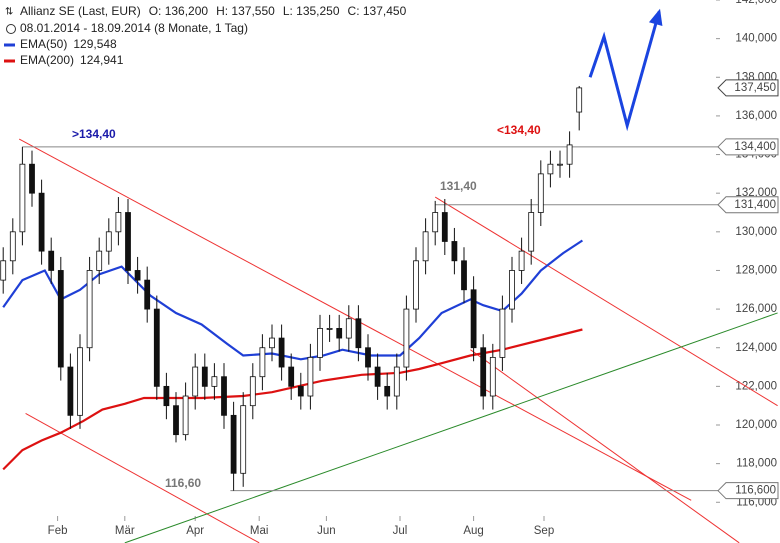 The image size is (780, 543). What do you see at coordinates (259, 531) in the screenshot?
I see `x-tick-label: Mai` at bounding box center [259, 531].